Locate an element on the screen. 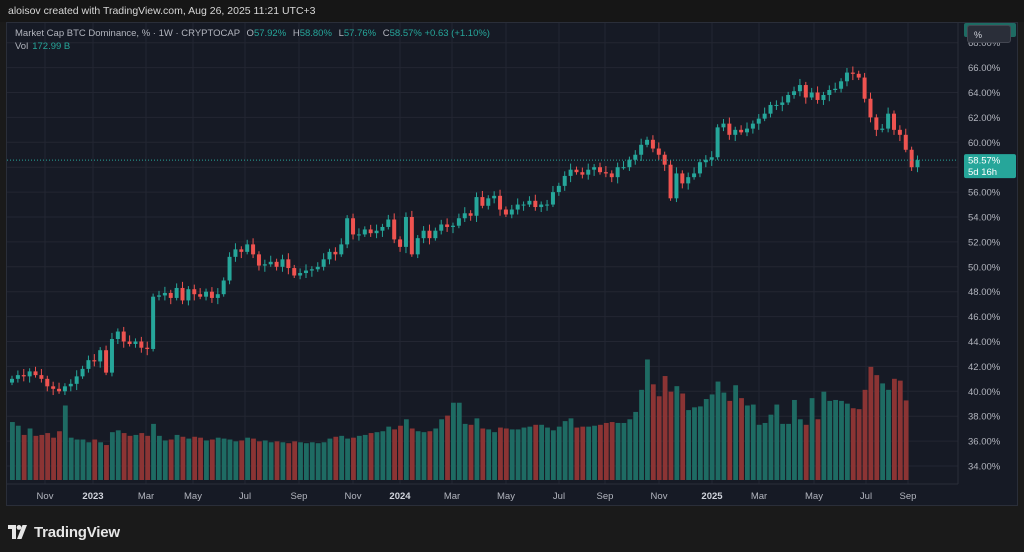  y-tick-label: 42.00% is located at coordinates (984, 367).